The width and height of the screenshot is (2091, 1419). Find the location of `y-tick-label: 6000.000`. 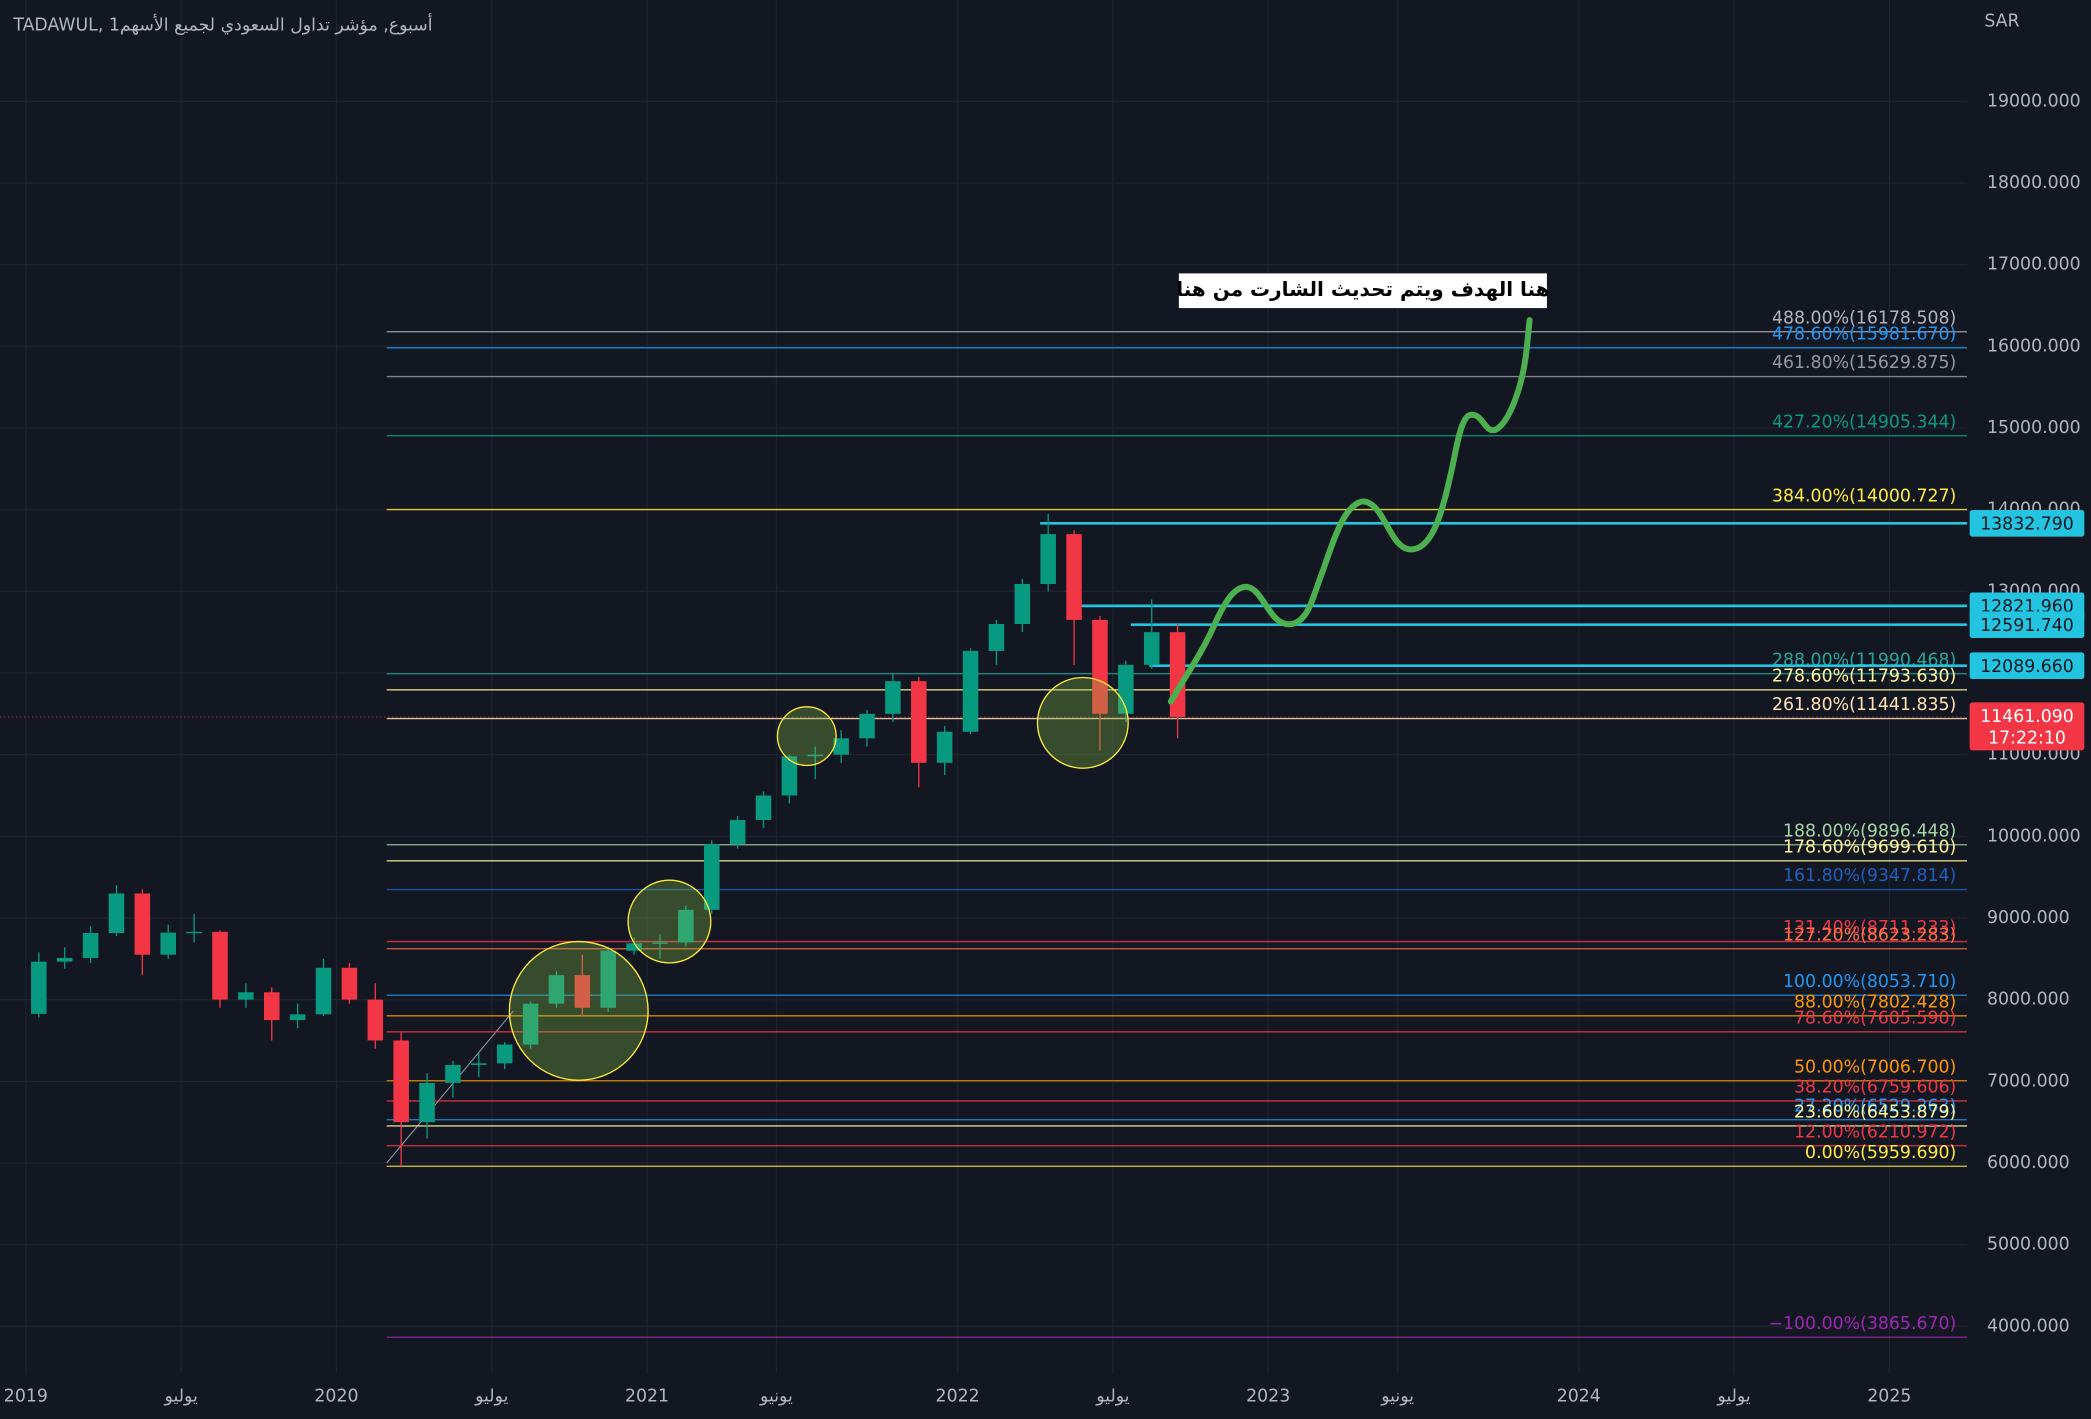

y-tick-label: 6000.000 is located at coordinates (2028, 1163).